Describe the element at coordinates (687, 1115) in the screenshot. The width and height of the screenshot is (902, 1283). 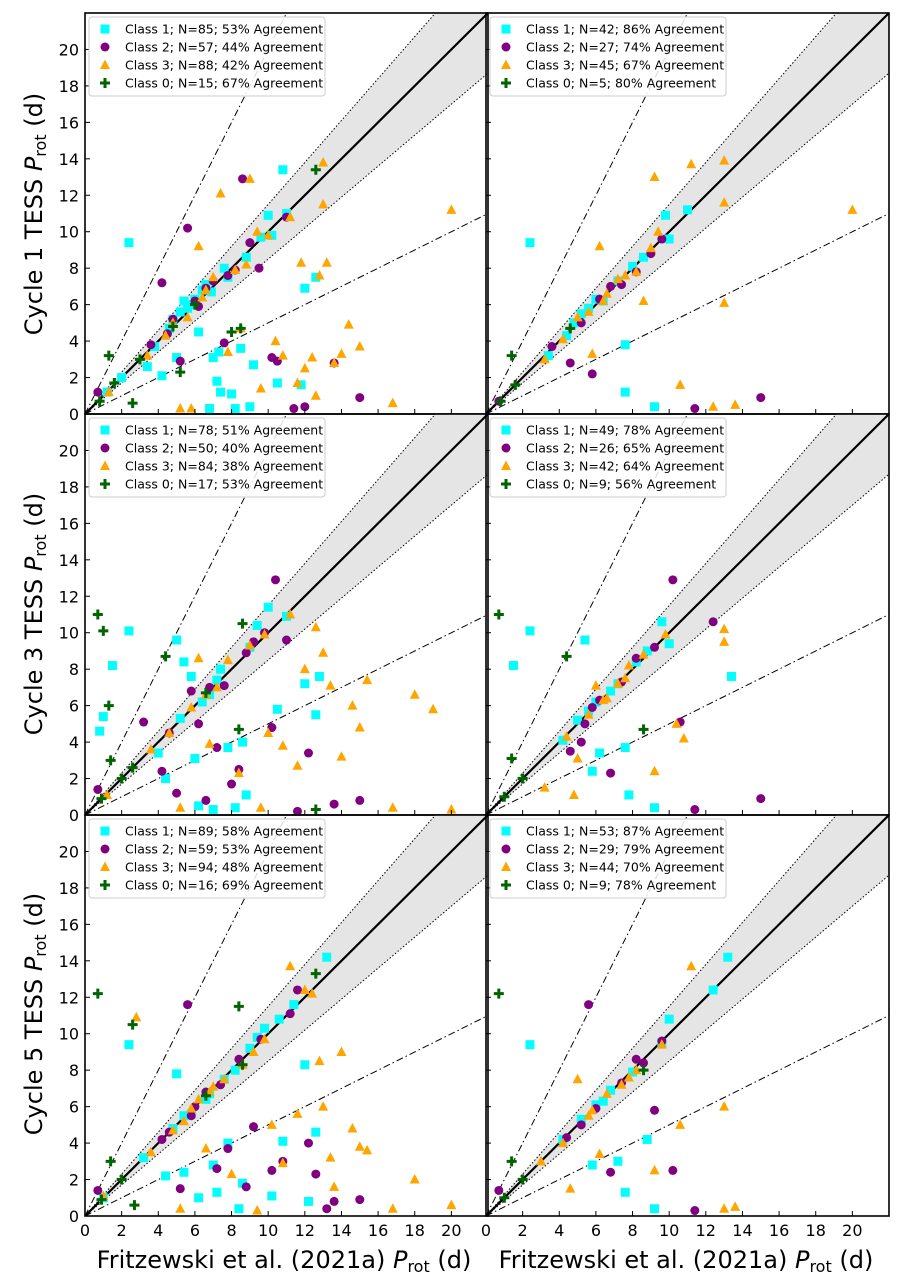
I see `harmonic-line-0.5` at that location.